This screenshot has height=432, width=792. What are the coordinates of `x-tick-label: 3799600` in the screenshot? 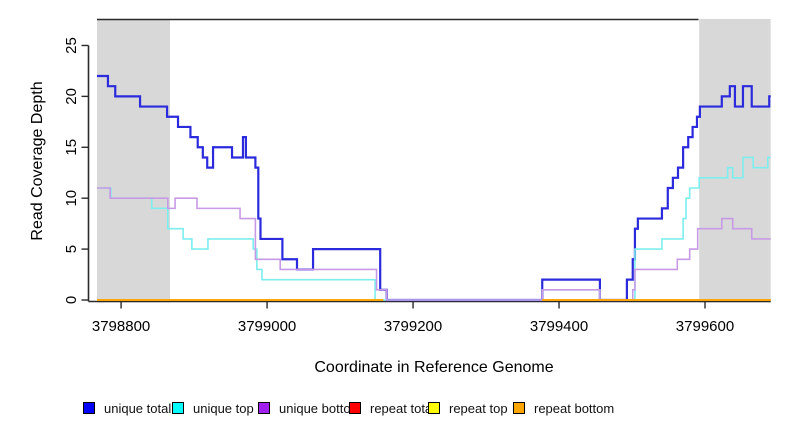 It's located at (705, 326).